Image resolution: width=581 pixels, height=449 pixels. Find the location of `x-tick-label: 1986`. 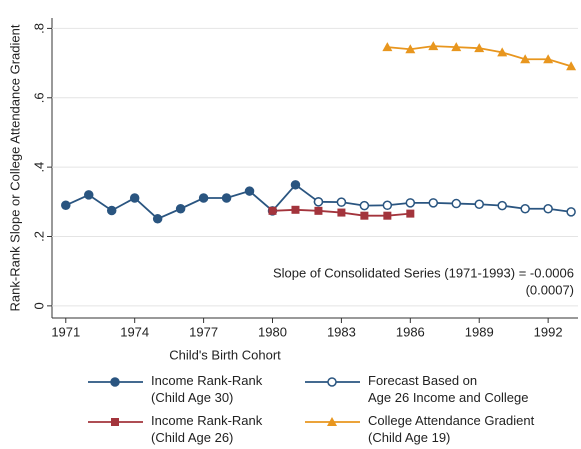

x-tick-label: 1986 is located at coordinates (410, 331).